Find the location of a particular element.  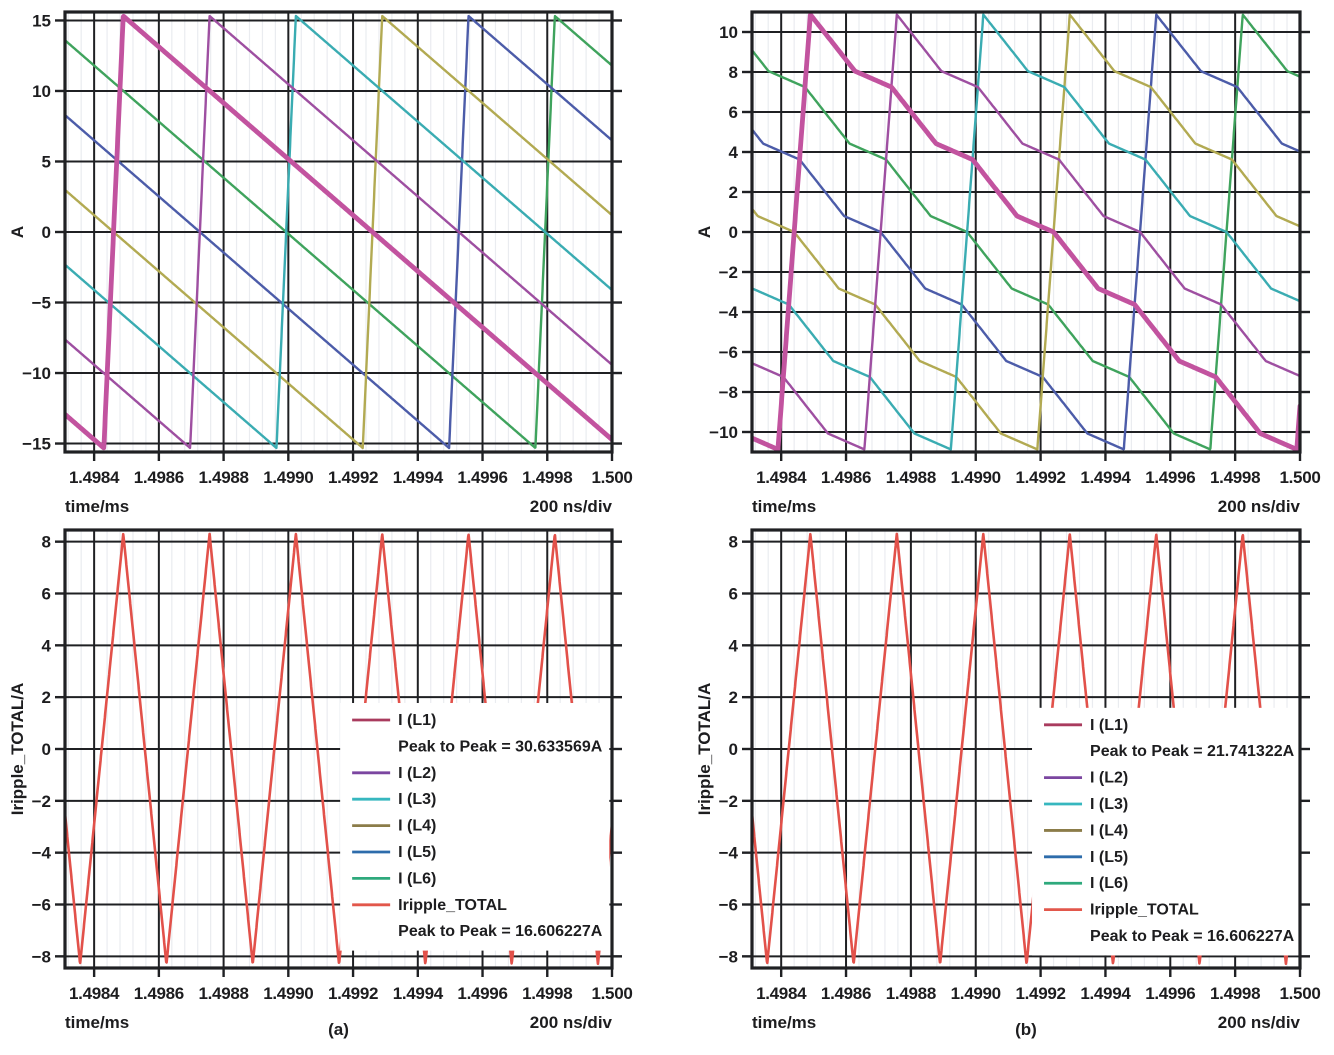

y-tick-label: −5 is located at coordinates (41, 303).